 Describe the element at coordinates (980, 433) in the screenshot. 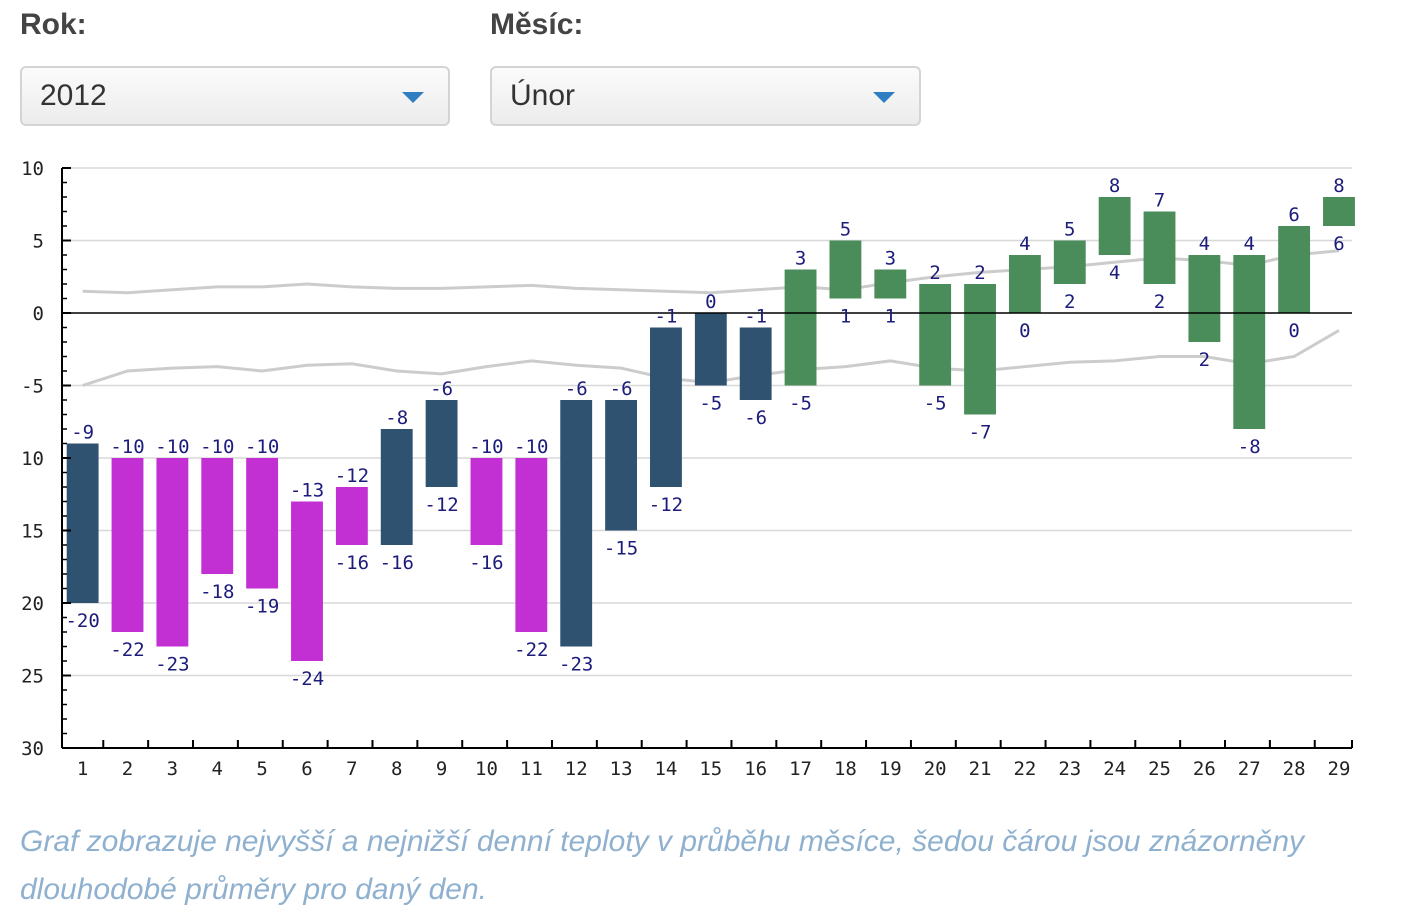

I see `min-temp-label: -7` at that location.